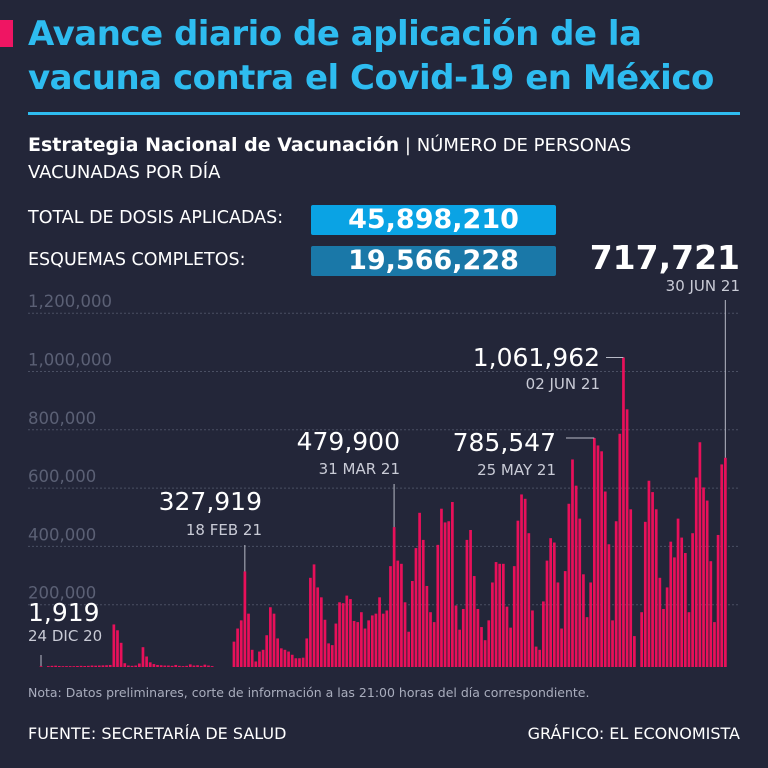 The width and height of the screenshot is (768, 768). Describe the element at coordinates (210, 501) in the screenshot. I see `annotation-value-2: 327,919` at that location.